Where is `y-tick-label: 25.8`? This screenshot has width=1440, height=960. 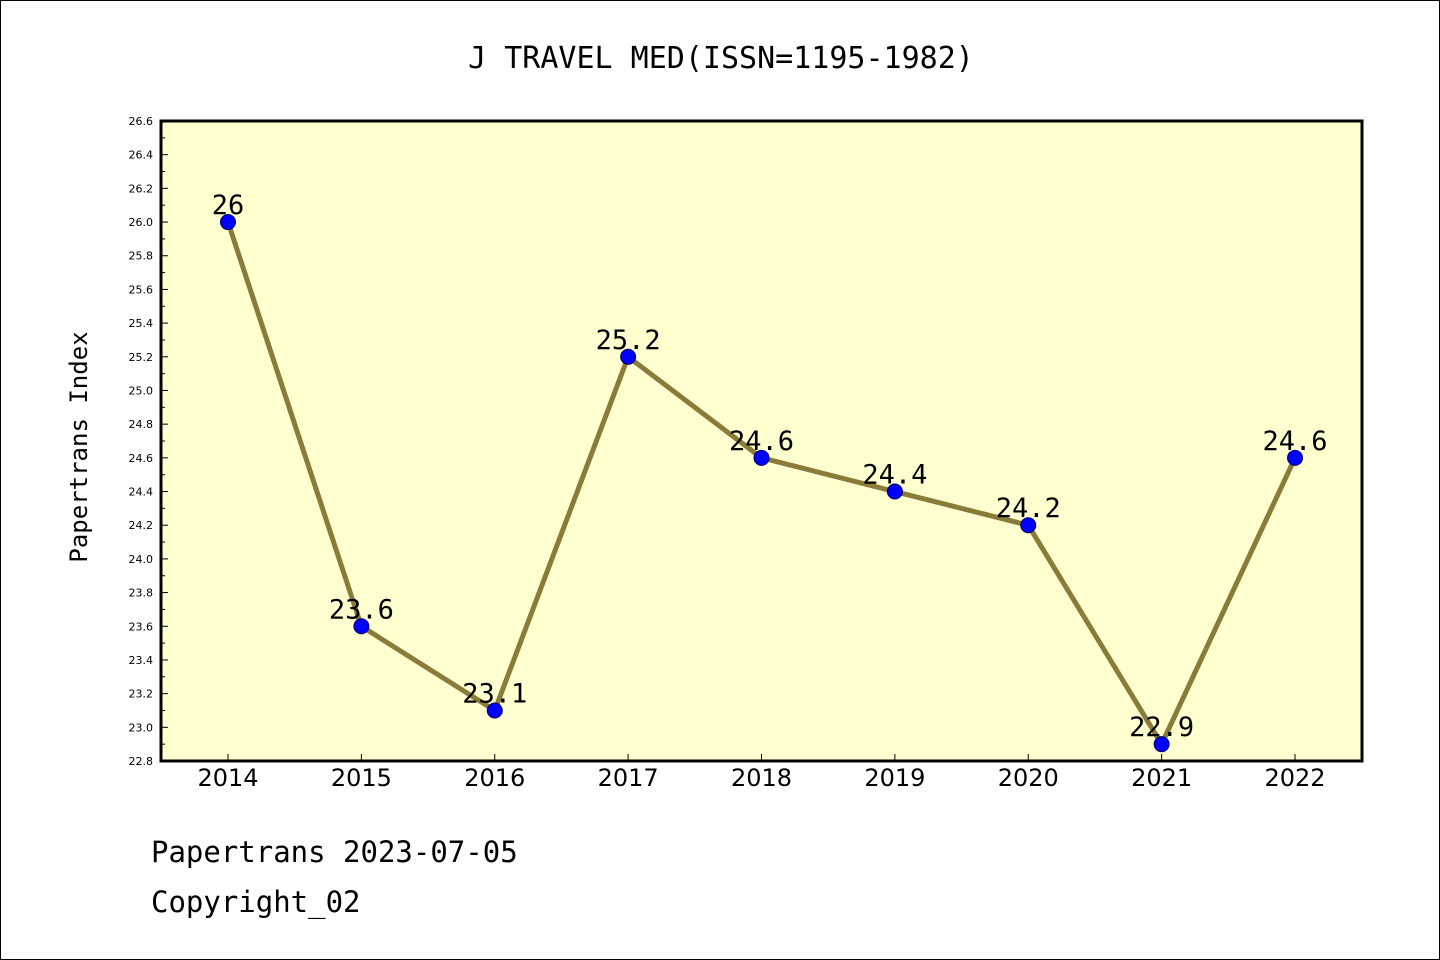
y-tick-label: 25.8 is located at coordinates (141, 256).